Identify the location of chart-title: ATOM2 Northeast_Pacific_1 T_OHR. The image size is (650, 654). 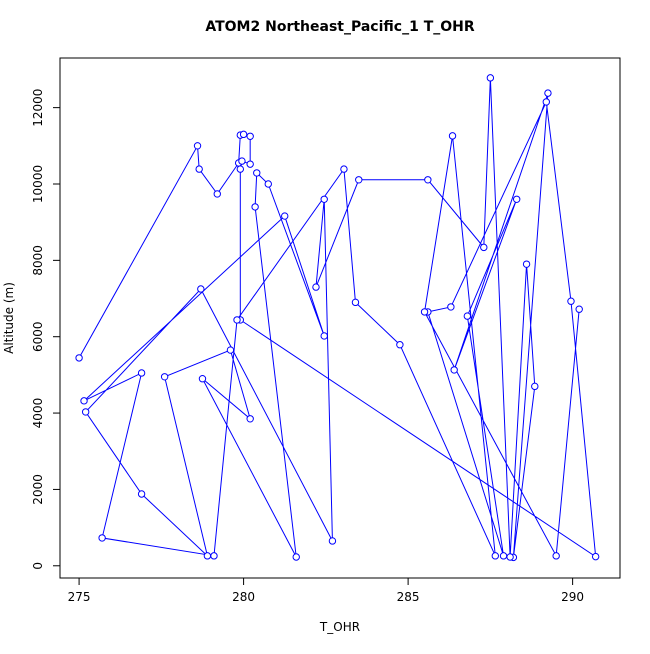
(340, 27).